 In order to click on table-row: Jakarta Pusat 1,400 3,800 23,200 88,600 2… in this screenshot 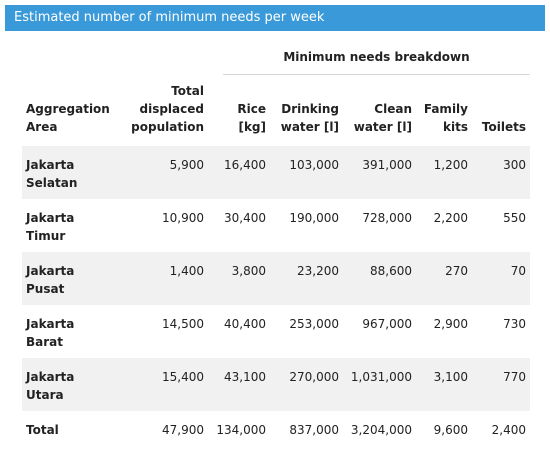, I will do `click(276, 278)`.